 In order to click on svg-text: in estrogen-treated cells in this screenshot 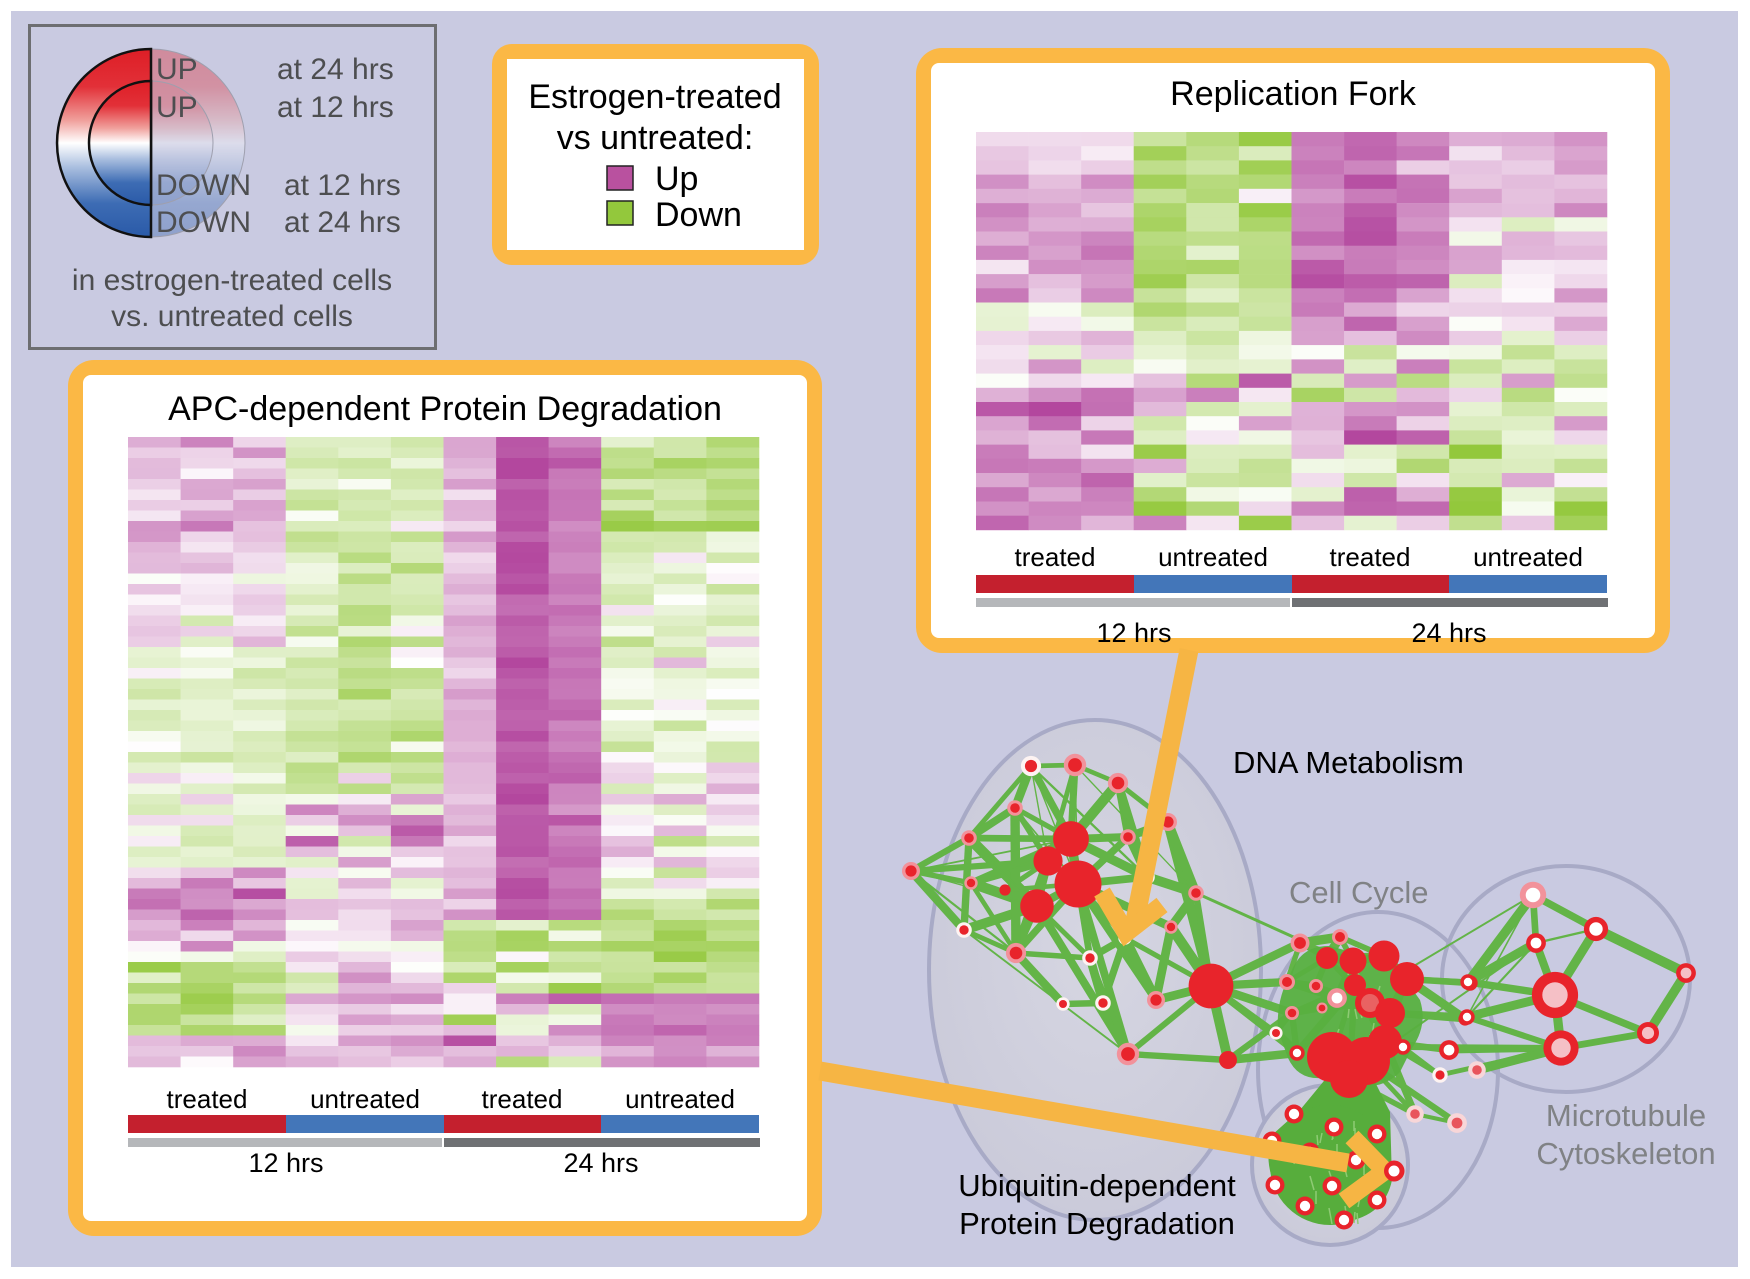, I will do `click(232, 280)`.